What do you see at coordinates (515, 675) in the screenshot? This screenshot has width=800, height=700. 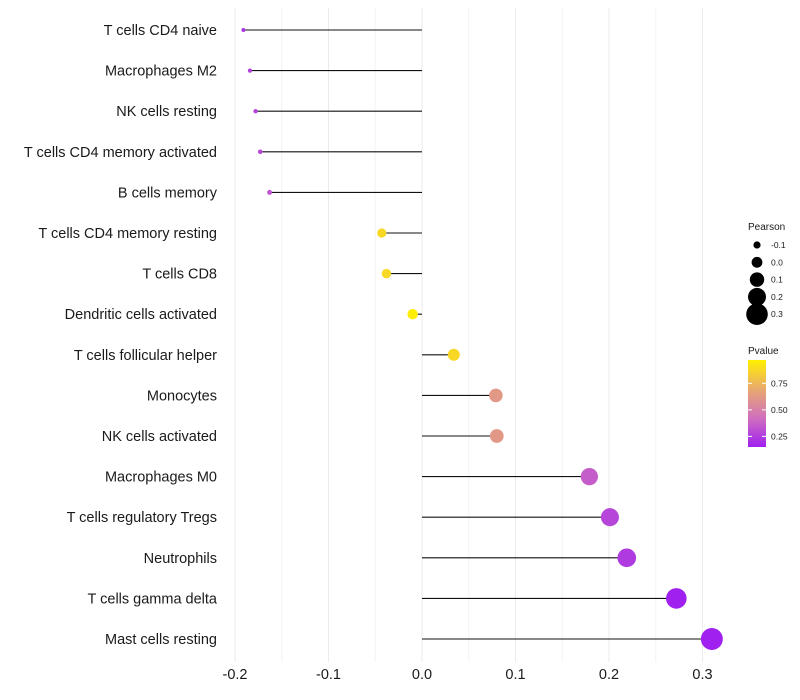 I see `x-tick-label: 0.1` at bounding box center [515, 675].